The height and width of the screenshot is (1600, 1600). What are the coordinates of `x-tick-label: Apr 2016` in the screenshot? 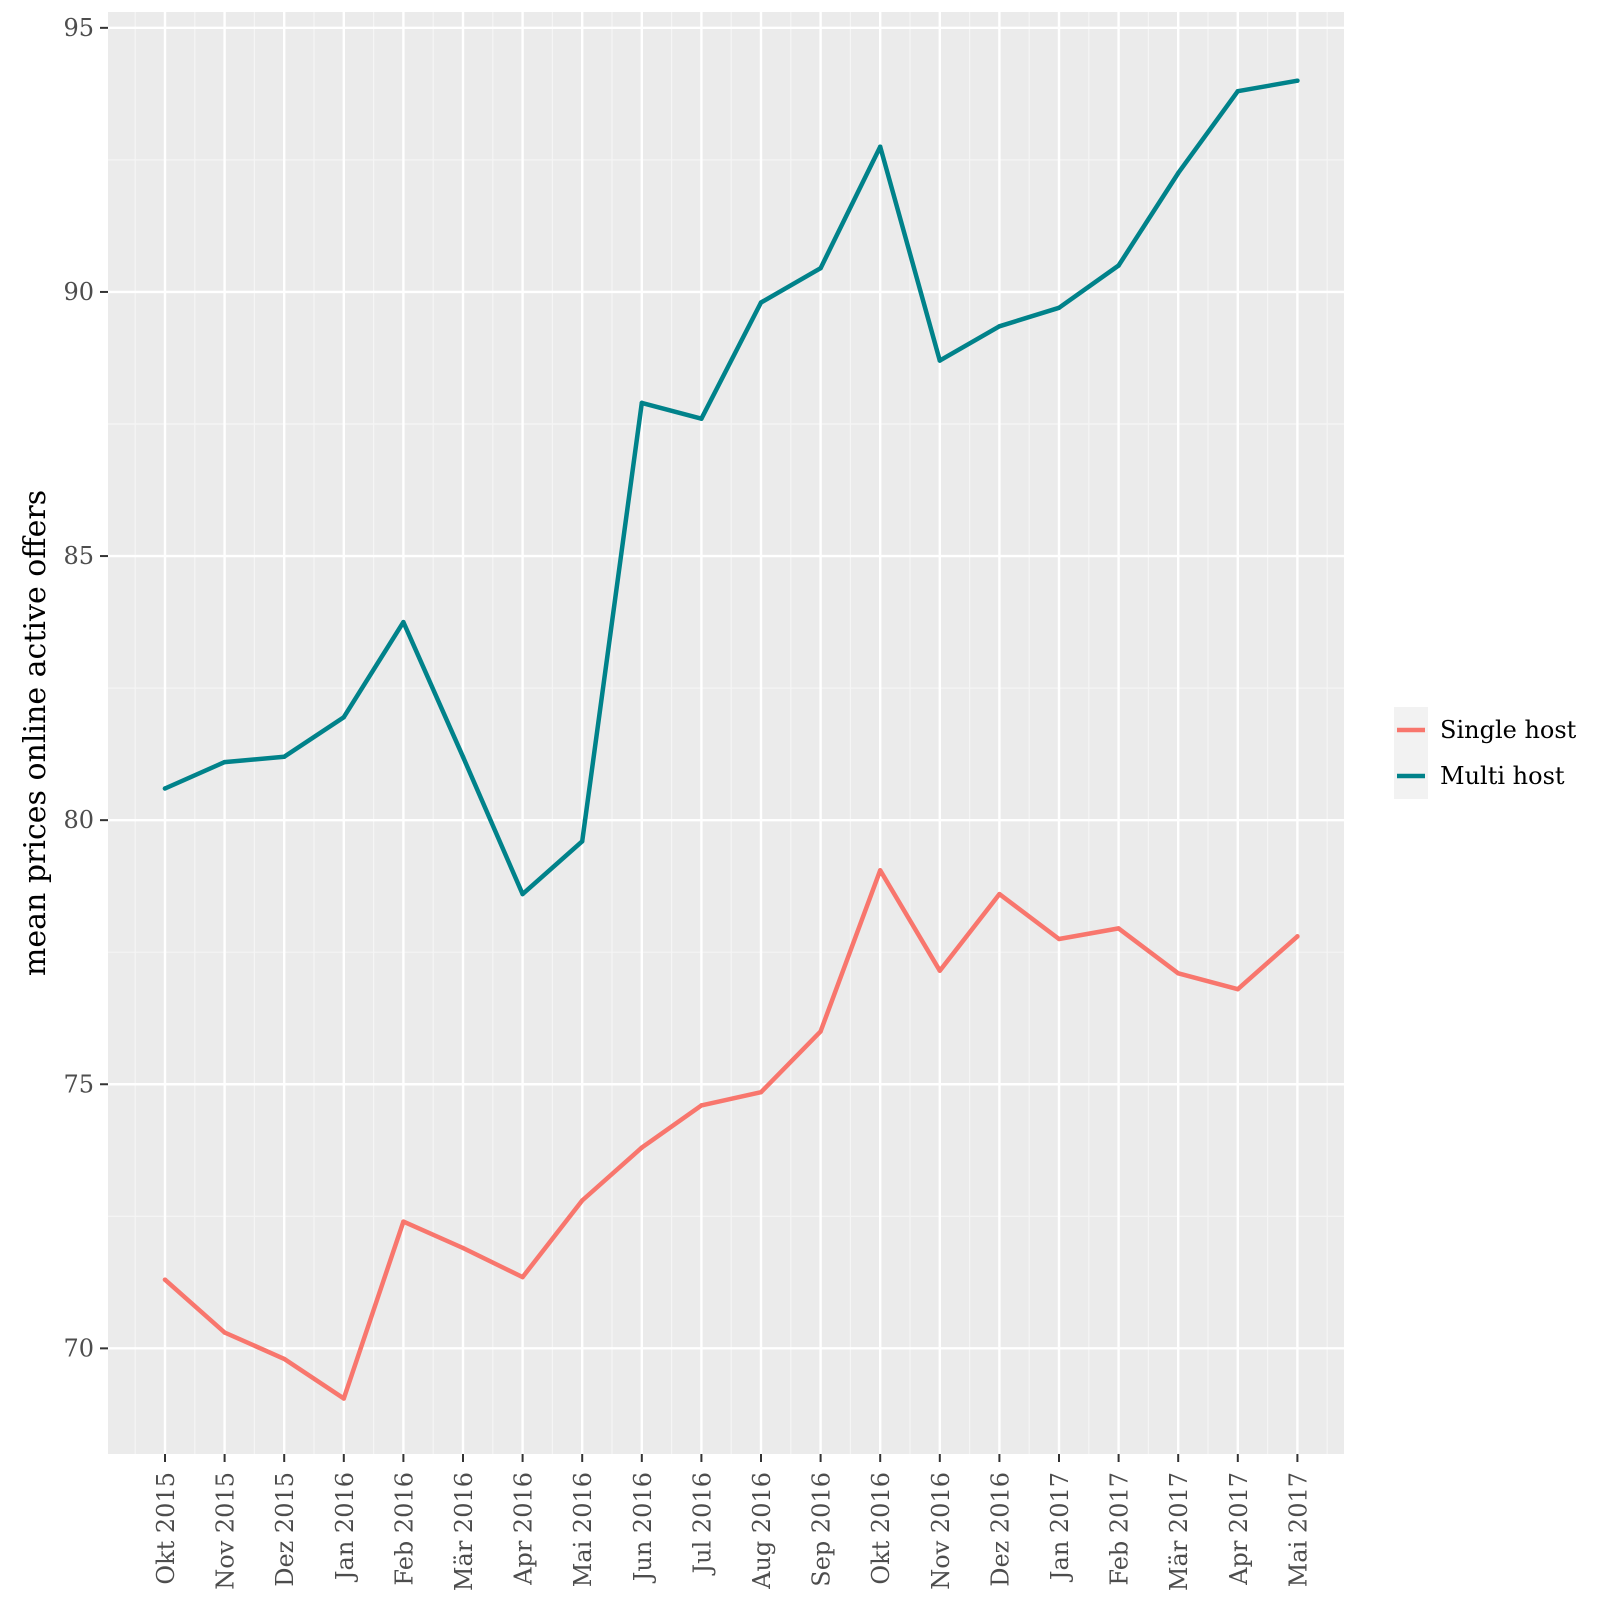 It's located at (524, 1529).